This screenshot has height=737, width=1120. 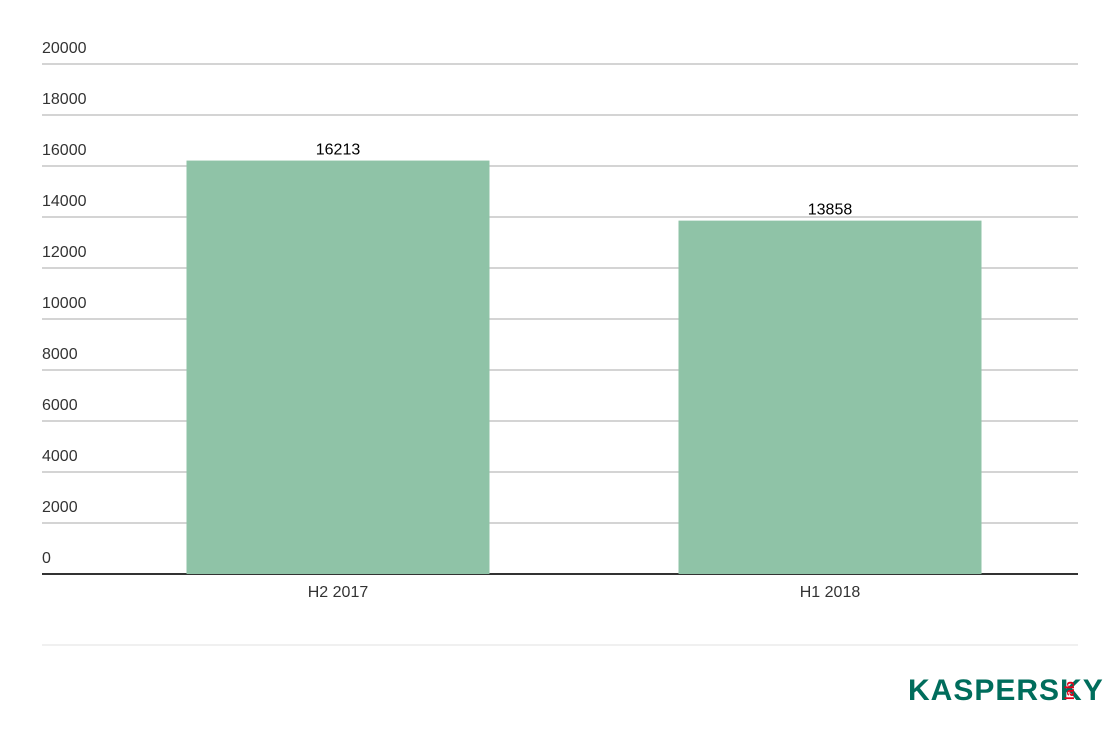 I want to click on x-tick-label: H1 2018, so click(x=830, y=592).